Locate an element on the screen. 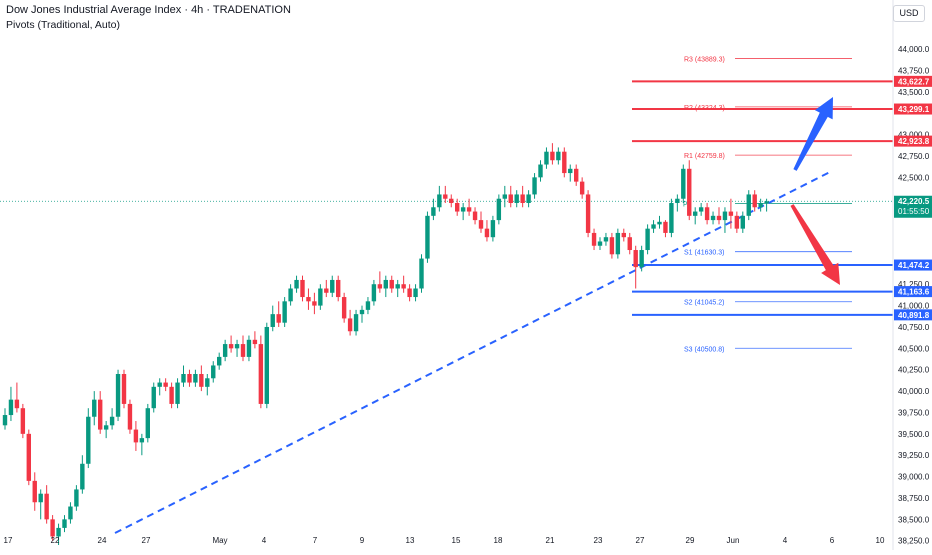 This screenshot has height=555, width=932. time-tick-label: 29 is located at coordinates (690, 540).